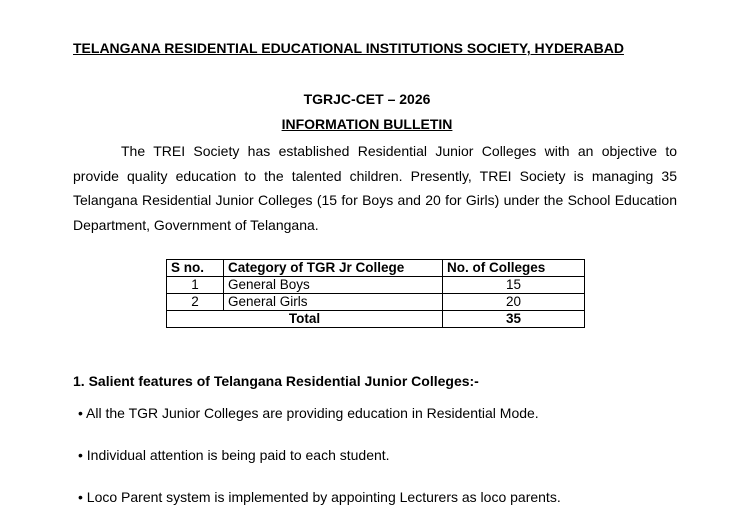 This screenshot has height=529, width=734. What do you see at coordinates (195, 285) in the screenshot?
I see `cell-sno: 1` at bounding box center [195, 285].